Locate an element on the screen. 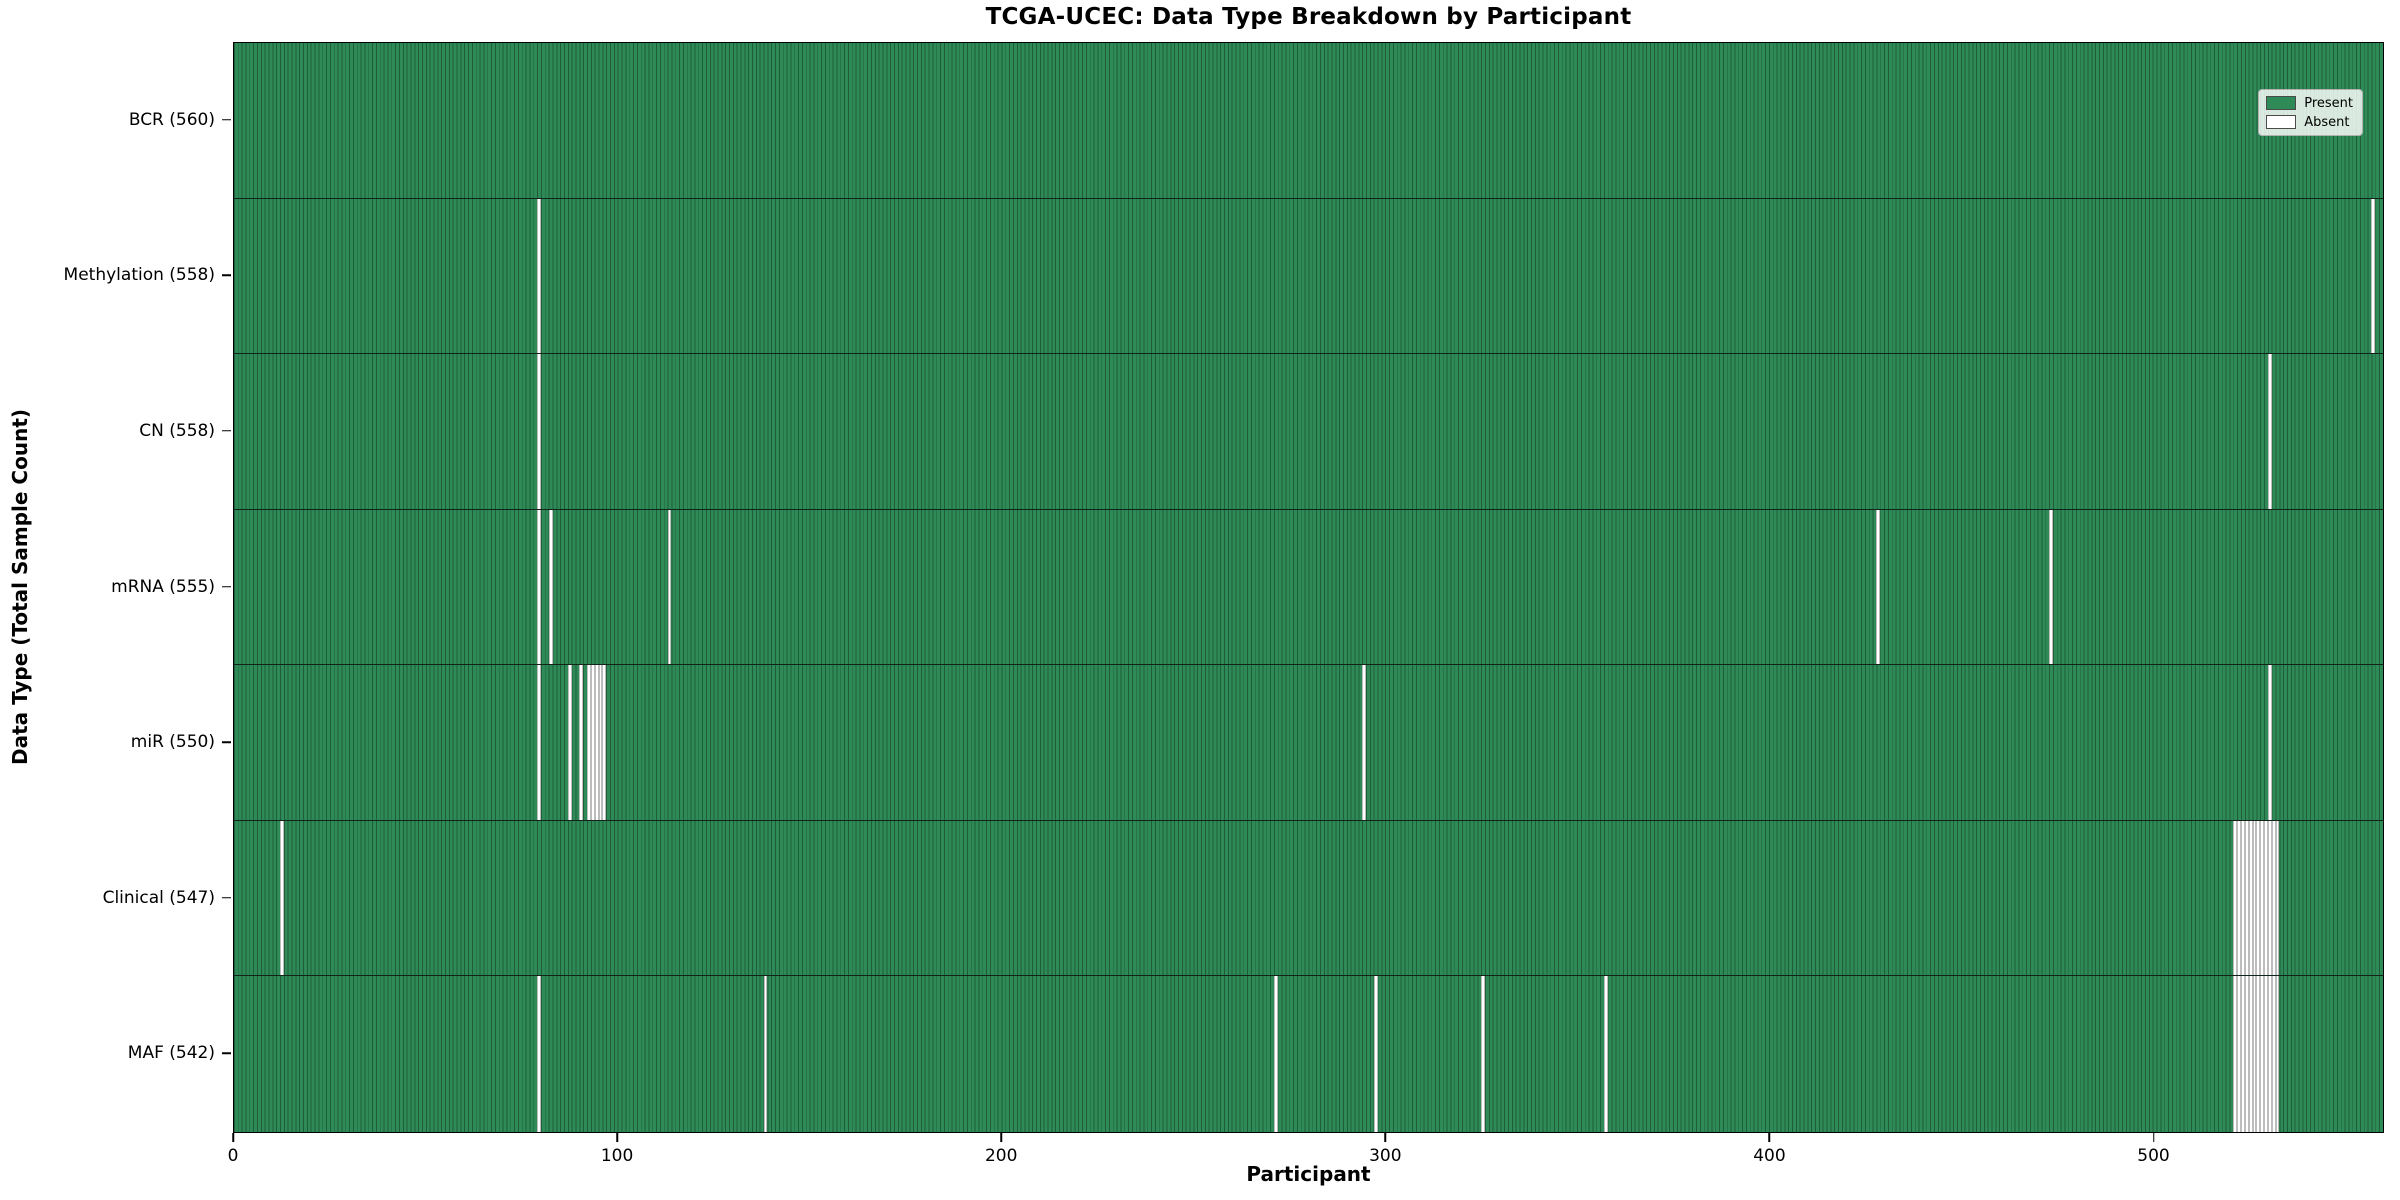 Image resolution: width=2400 pixels, height=1200 pixels. y-tick-label-clinical: Clinical (547) is located at coordinates (158, 897).